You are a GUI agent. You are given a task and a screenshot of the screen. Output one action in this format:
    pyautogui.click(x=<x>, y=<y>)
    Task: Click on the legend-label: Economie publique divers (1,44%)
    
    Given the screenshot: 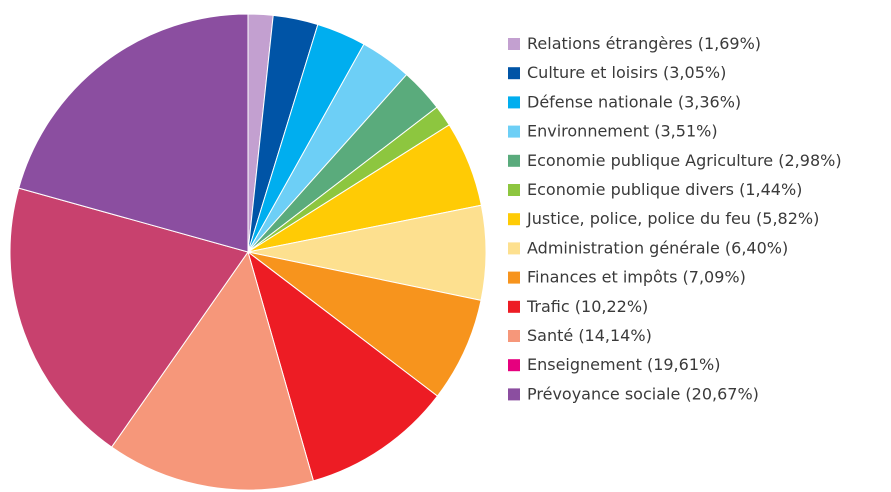 What is the action you would take?
    pyautogui.click(x=664, y=189)
    